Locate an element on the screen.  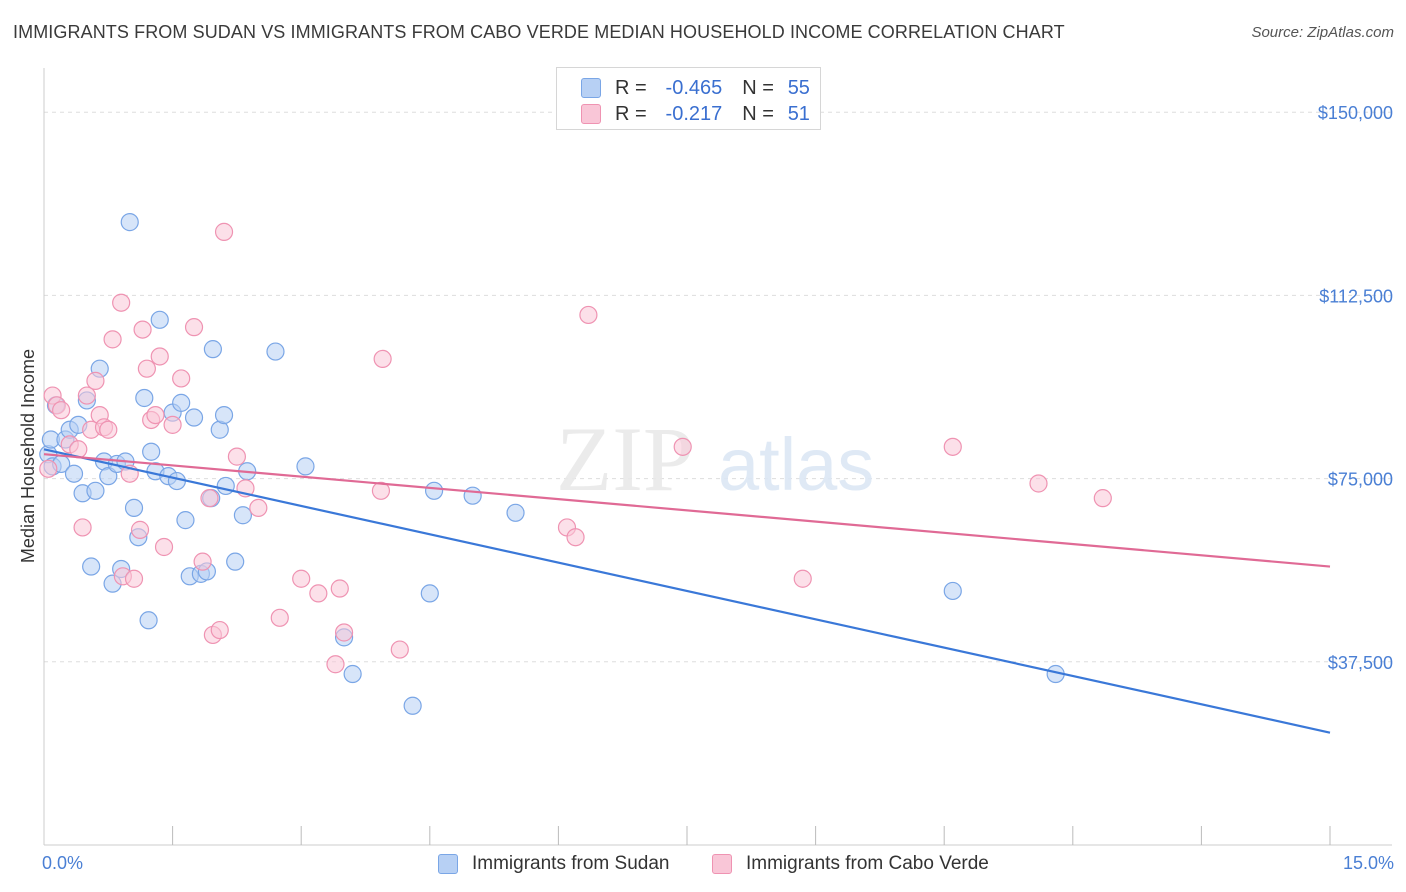
x-tick-label-max: 15.0% is located at coordinates (1368, 863).